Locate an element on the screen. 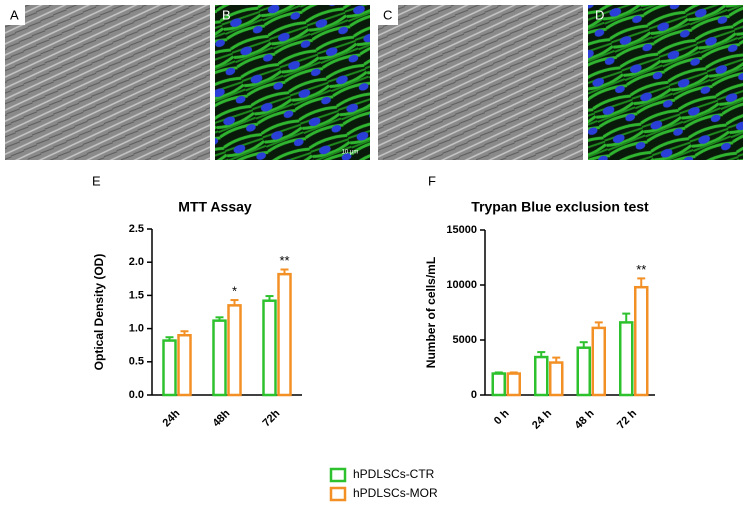 The image size is (745, 511). x-tick-label: 0 h is located at coordinates (502, 417).